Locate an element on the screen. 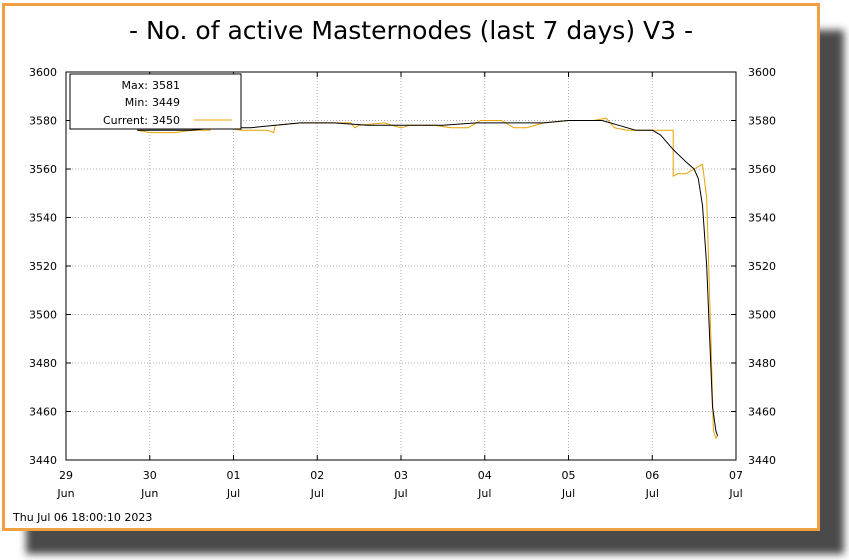  y-tick-label-right: 3500 is located at coordinates (762, 315).